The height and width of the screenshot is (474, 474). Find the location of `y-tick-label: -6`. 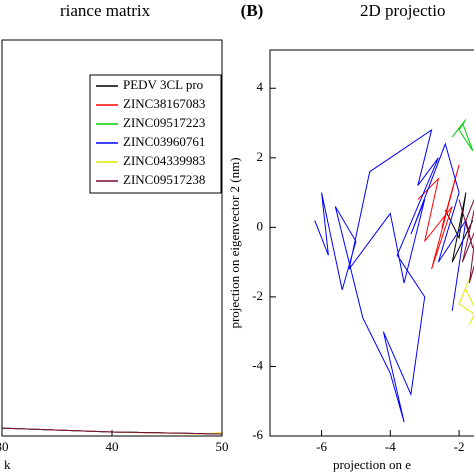

y-tick-label: -6 is located at coordinates (257, 434).